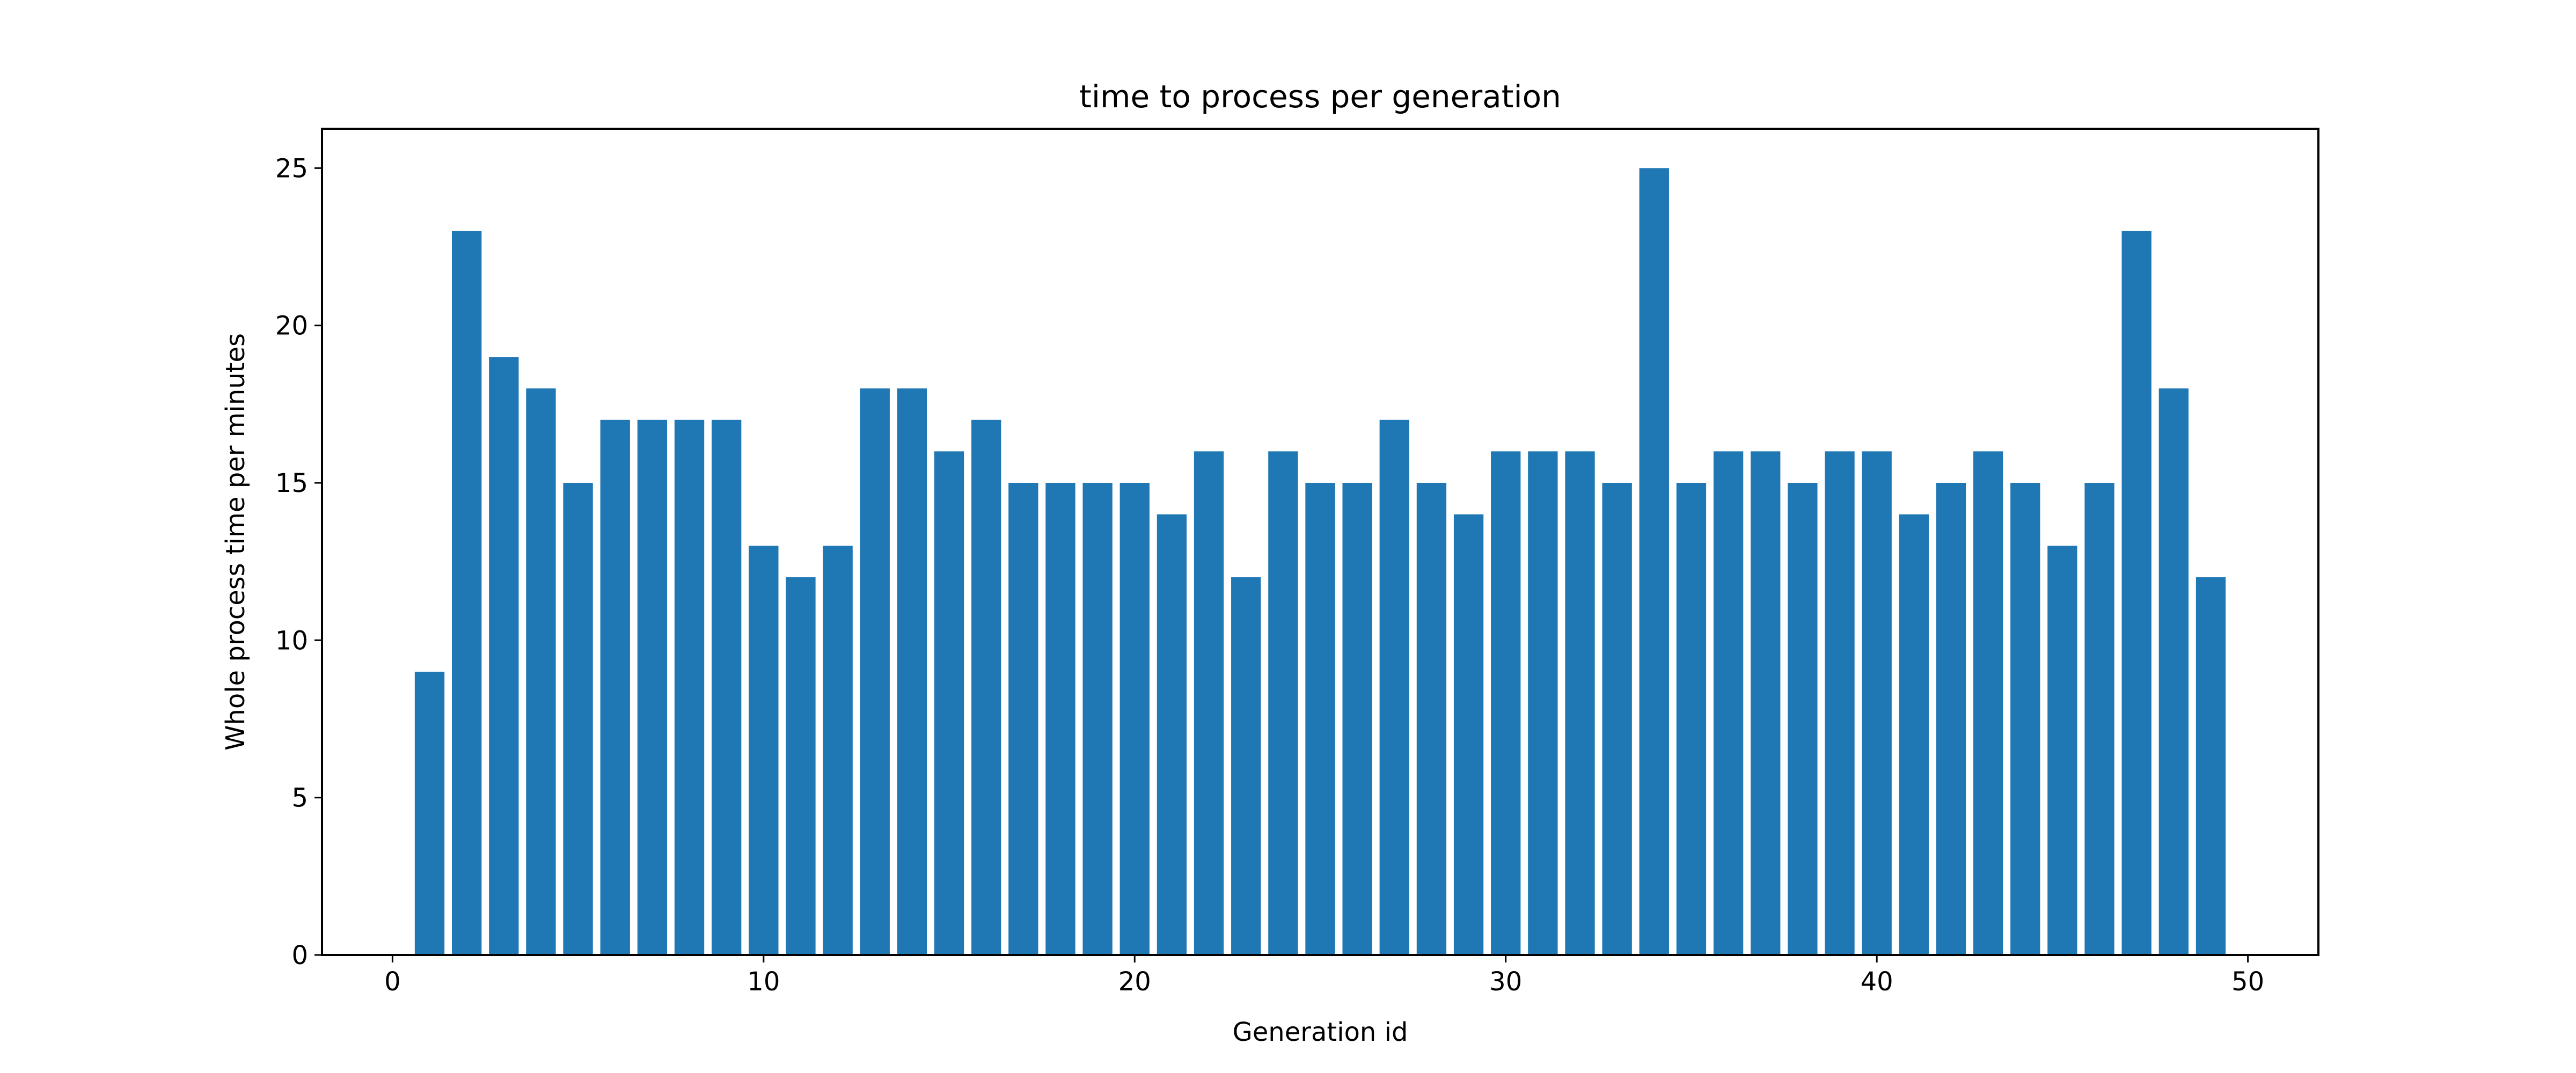  What do you see at coordinates (1134, 982) in the screenshot?
I see `x-tick-label: 20` at bounding box center [1134, 982].